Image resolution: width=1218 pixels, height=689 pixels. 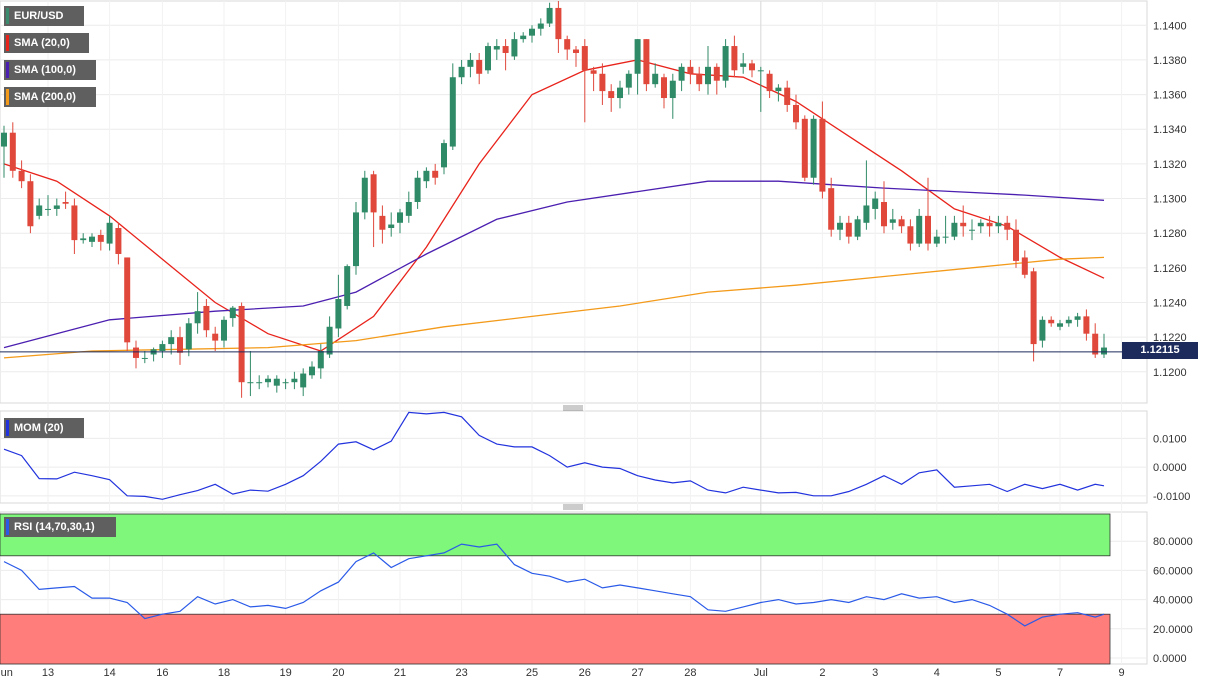 I want to click on legend-sma20: SMA (20,0), so click(x=46, y=43).